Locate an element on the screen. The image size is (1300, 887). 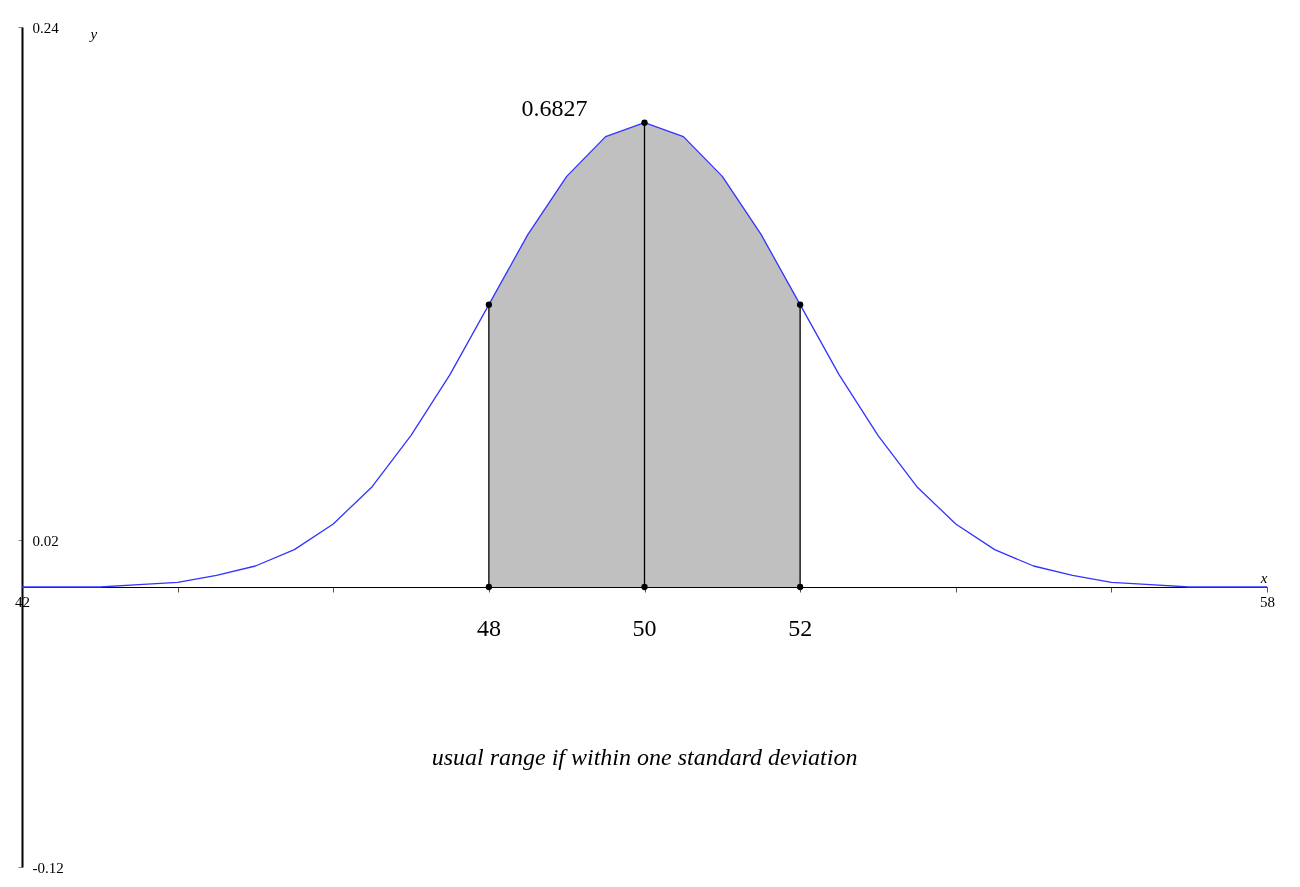
annotation: usual range if within one standard deviation is located at coordinates (644, 756).